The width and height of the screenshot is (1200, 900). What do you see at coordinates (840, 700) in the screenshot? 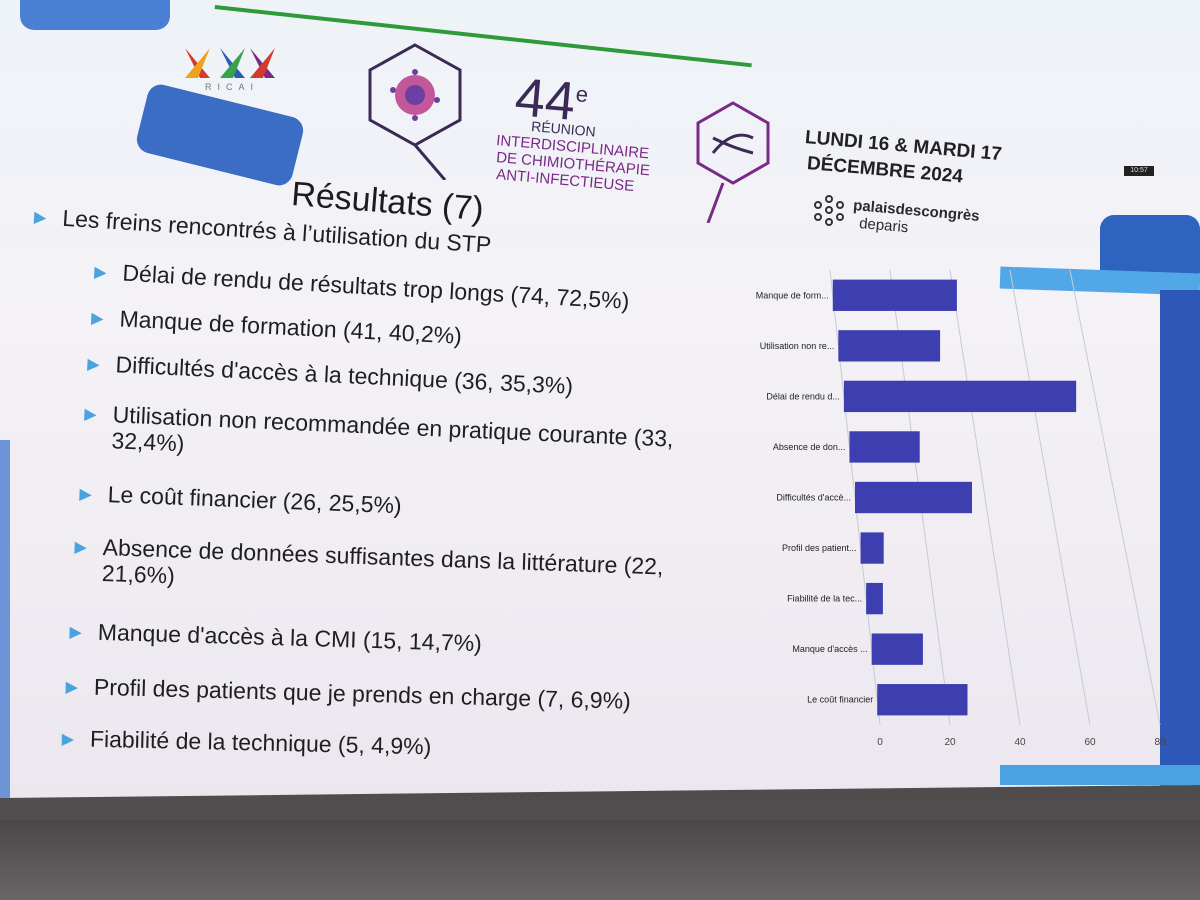
I see `chart-category-label: Le coût financier` at bounding box center [840, 700].